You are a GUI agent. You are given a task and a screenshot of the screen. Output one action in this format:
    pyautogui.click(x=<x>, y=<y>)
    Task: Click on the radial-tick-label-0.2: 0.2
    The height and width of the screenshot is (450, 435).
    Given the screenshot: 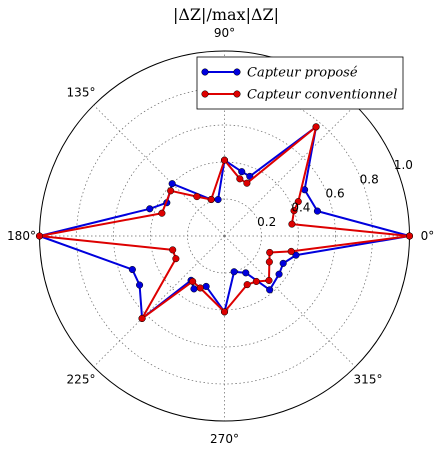 What is the action you would take?
    pyautogui.click(x=266, y=222)
    